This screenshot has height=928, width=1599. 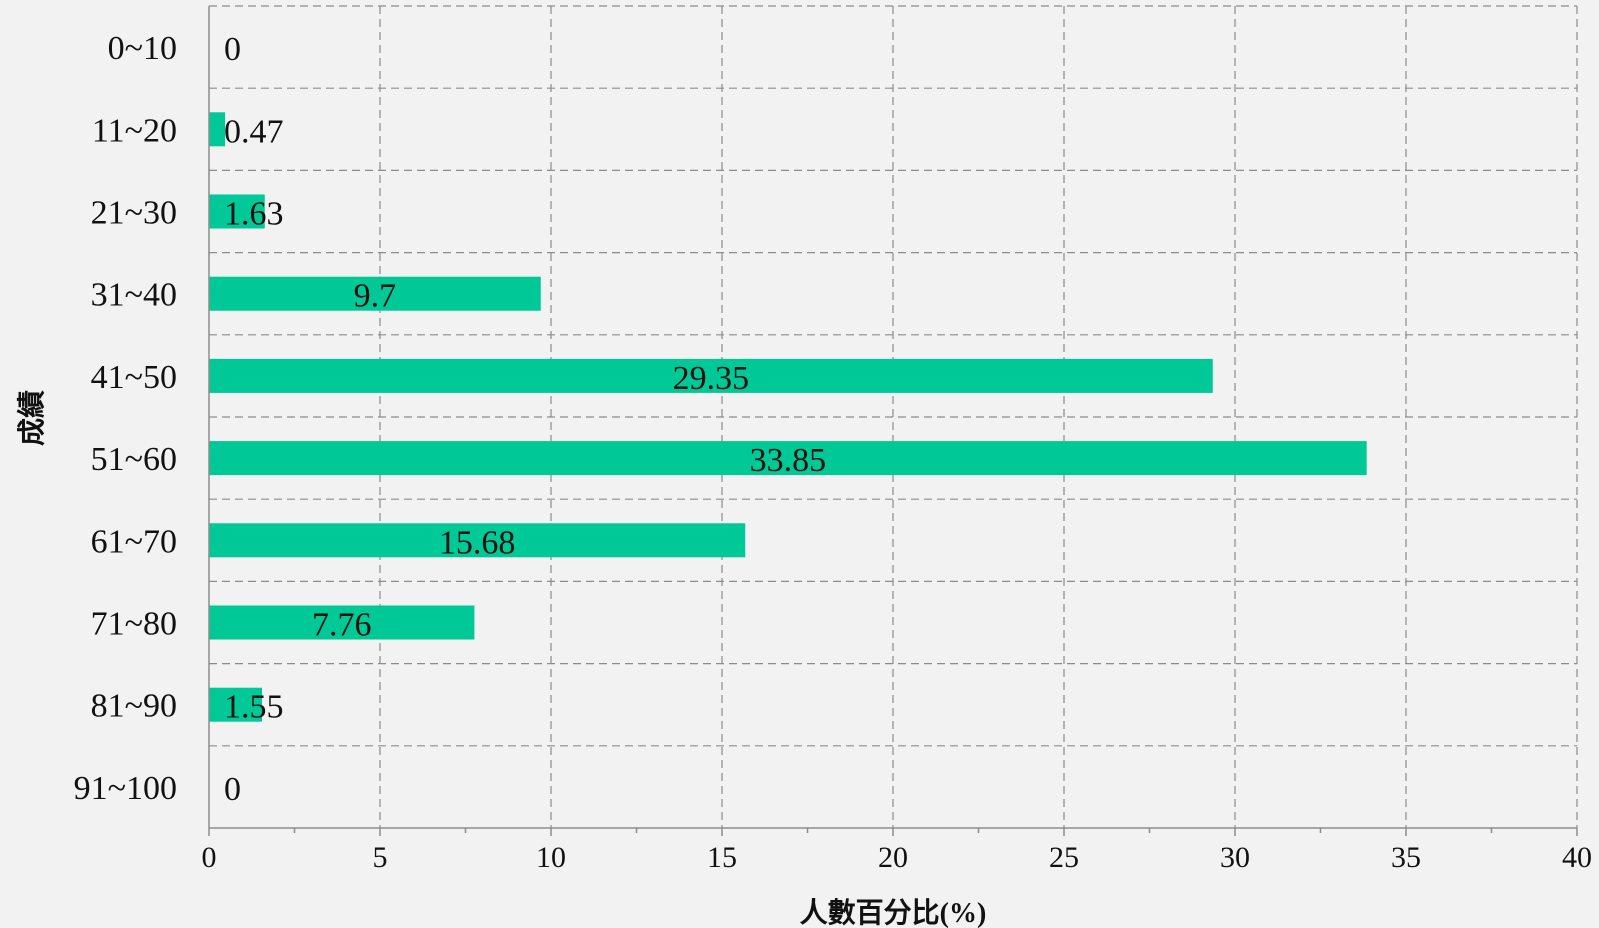 What do you see at coordinates (134, 459) in the screenshot?
I see `y-category-label: 51~60` at bounding box center [134, 459].